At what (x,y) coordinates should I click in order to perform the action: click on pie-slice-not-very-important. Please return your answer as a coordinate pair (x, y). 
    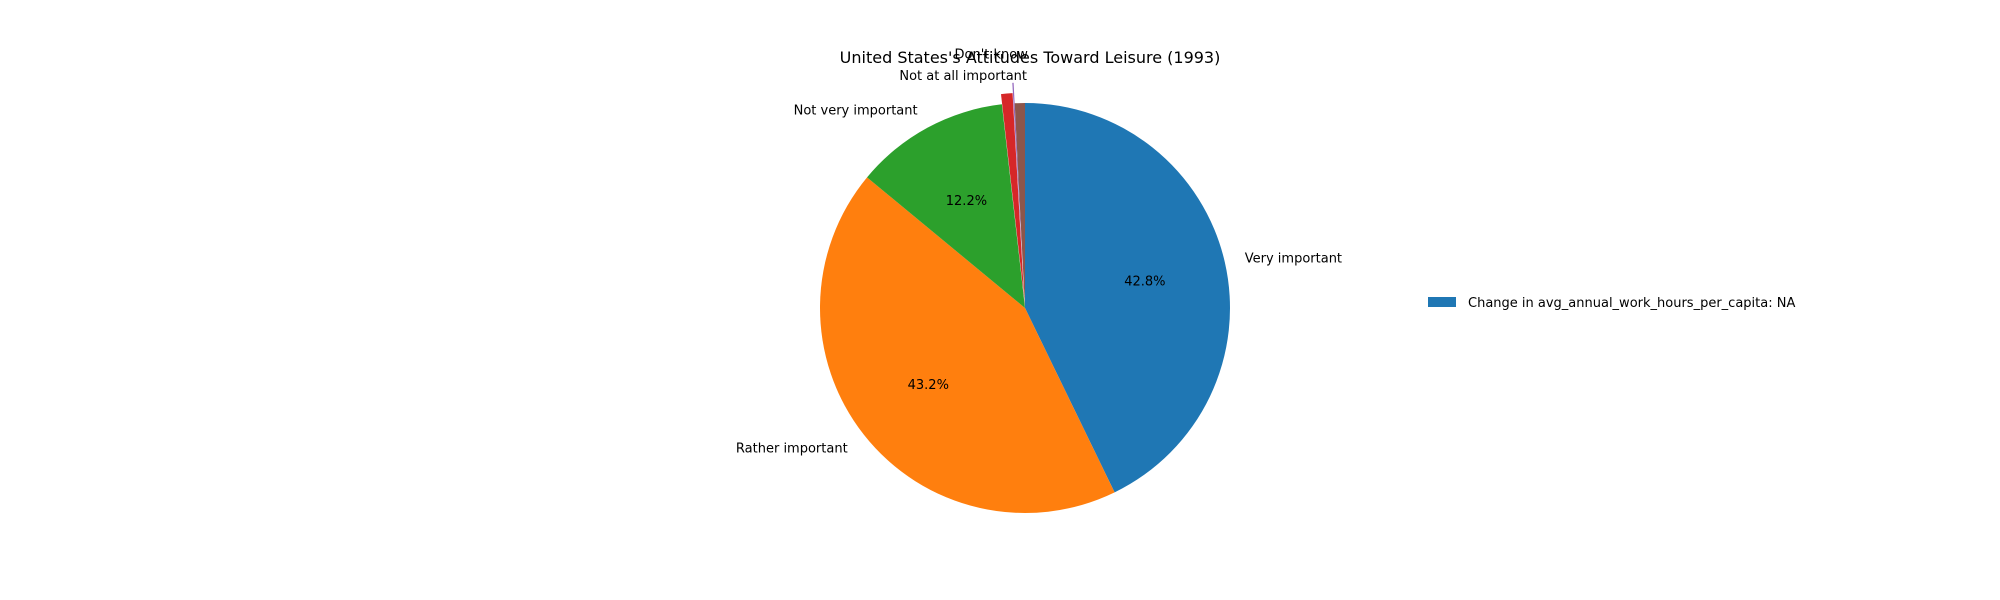
    Looking at the image, I should click on (946, 206).